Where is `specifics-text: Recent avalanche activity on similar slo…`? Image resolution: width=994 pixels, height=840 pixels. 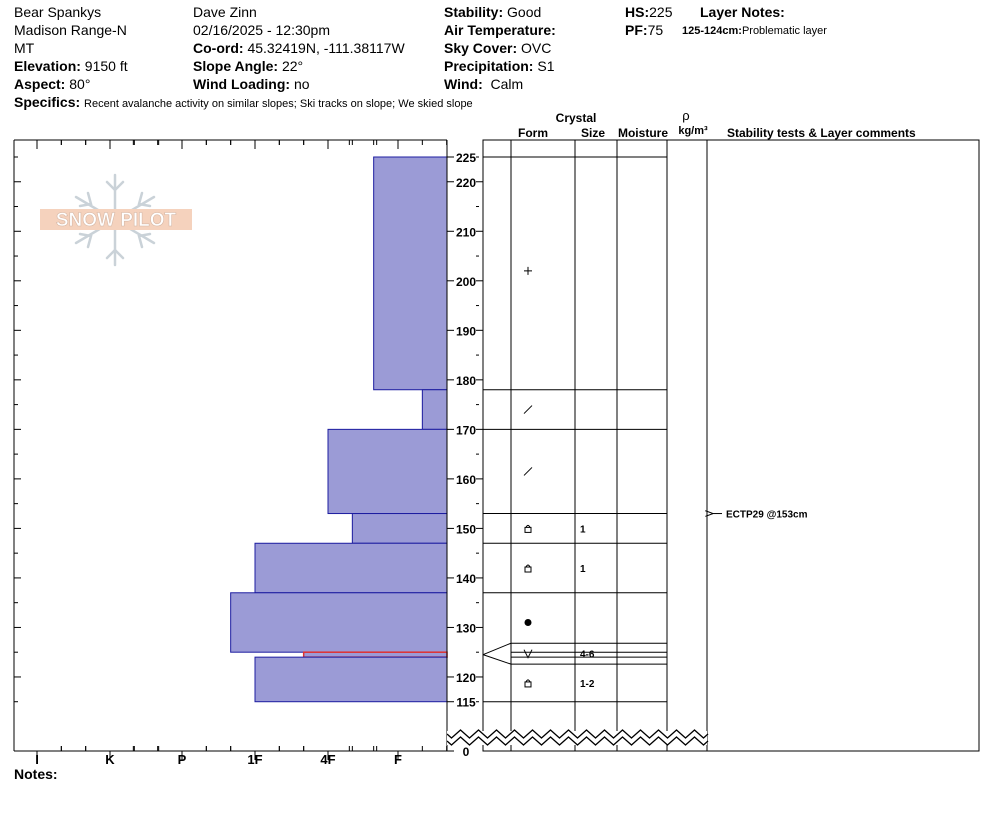 specifics-text: Recent avalanche activity on similar slo… is located at coordinates (278, 104).